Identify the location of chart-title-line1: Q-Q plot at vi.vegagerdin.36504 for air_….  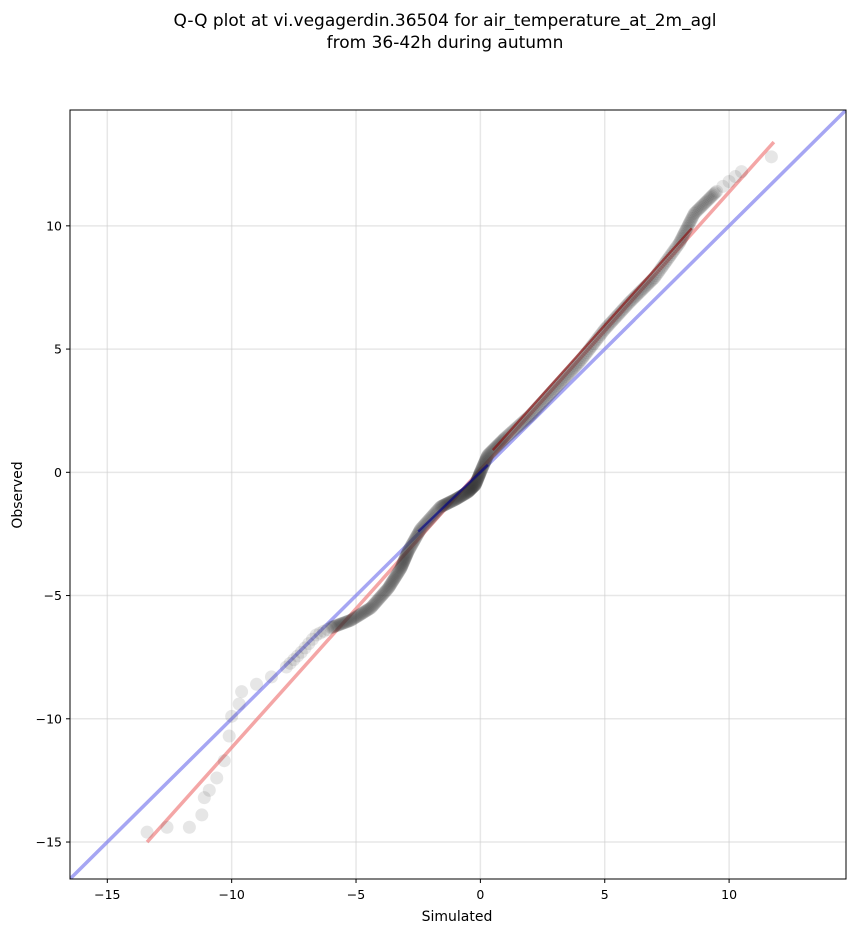
(444, 21).